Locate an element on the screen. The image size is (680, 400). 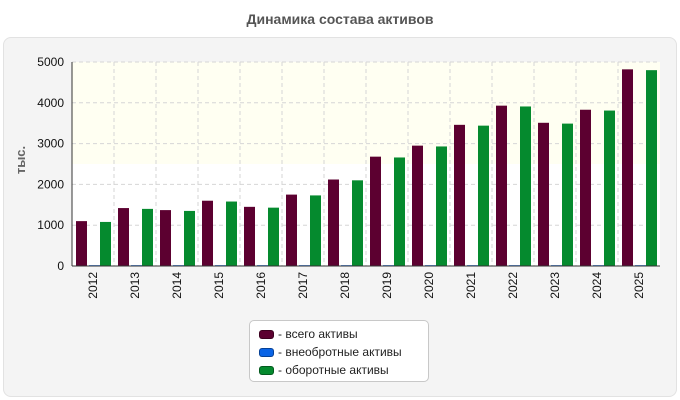
x-tick-label: 2014 is located at coordinates (177, 285).